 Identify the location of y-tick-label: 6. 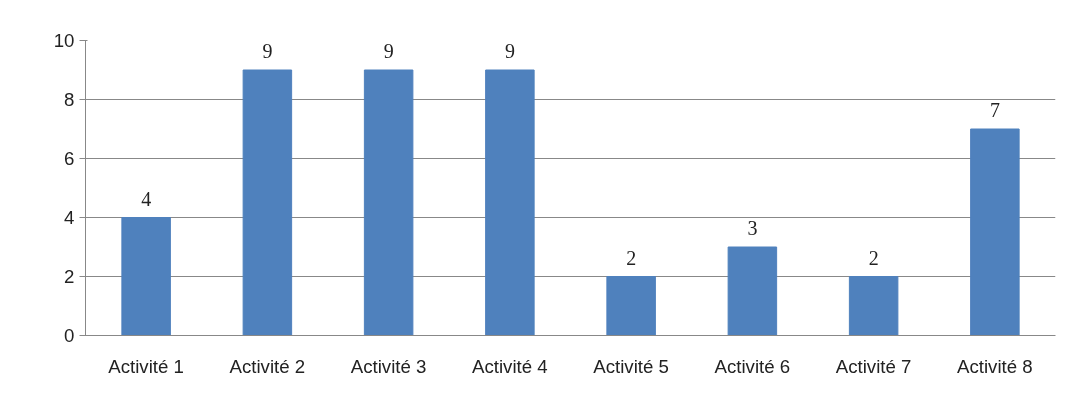
(69, 158).